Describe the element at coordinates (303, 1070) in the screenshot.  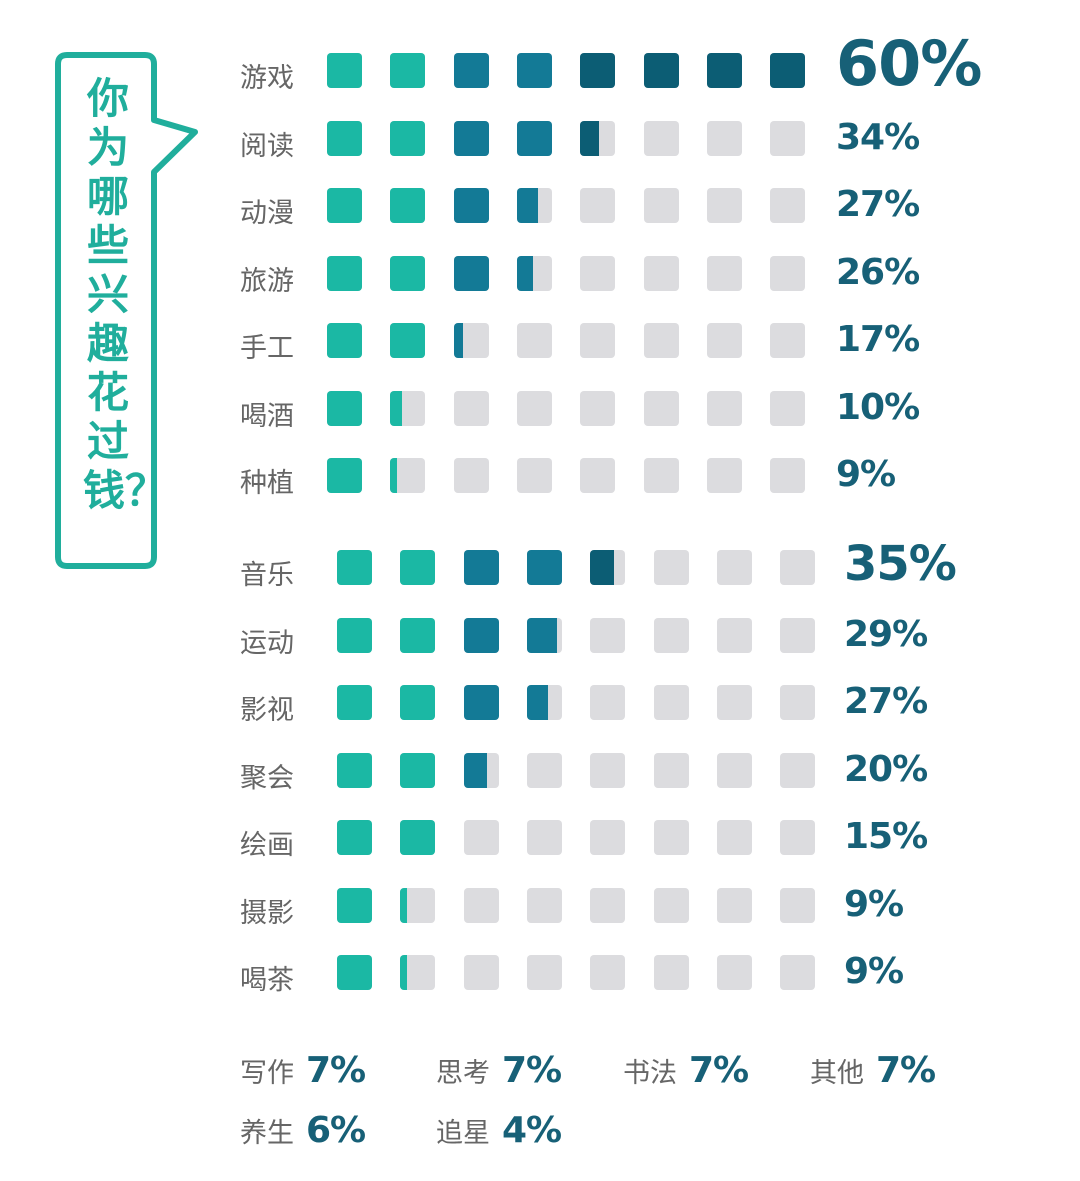
I see `other-category: 写作 7%` at that location.